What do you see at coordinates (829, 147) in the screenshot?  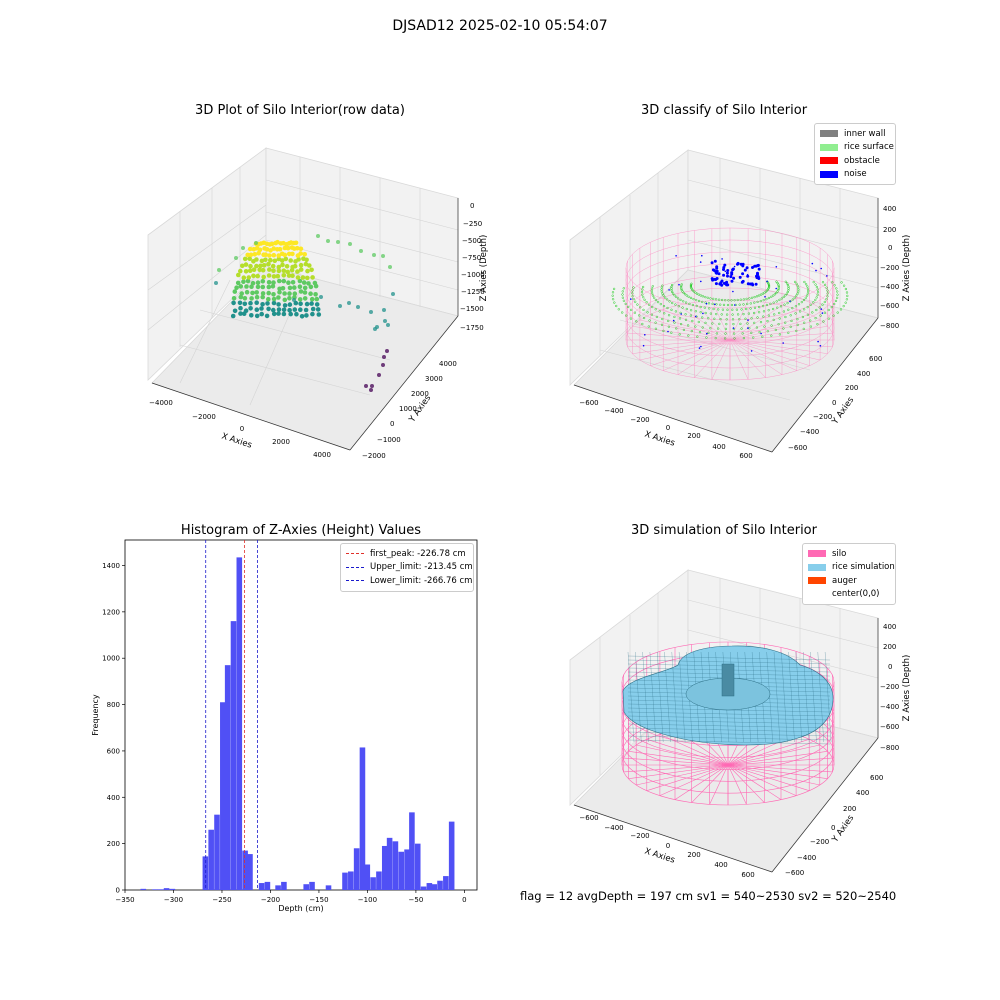 I see `legend-swatch-rice-surface` at bounding box center [829, 147].